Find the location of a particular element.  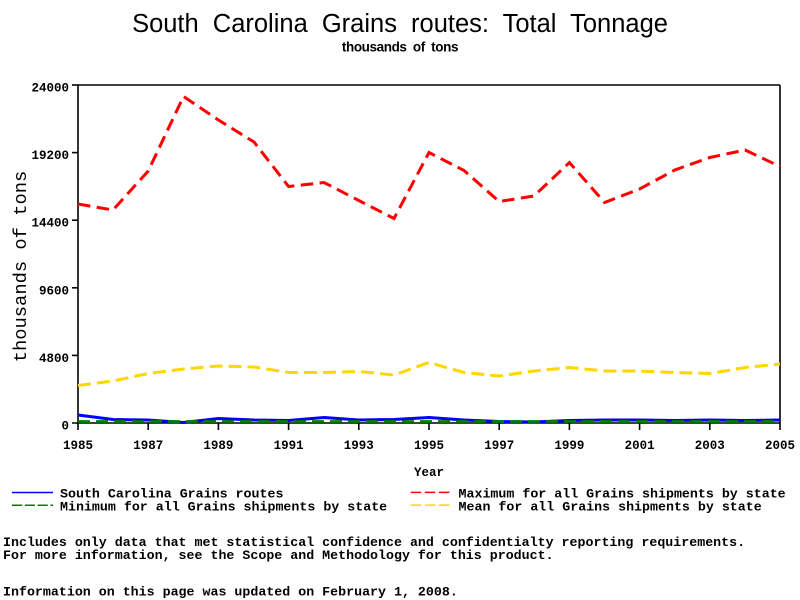

svg-text: 0 is located at coordinates (65, 427).